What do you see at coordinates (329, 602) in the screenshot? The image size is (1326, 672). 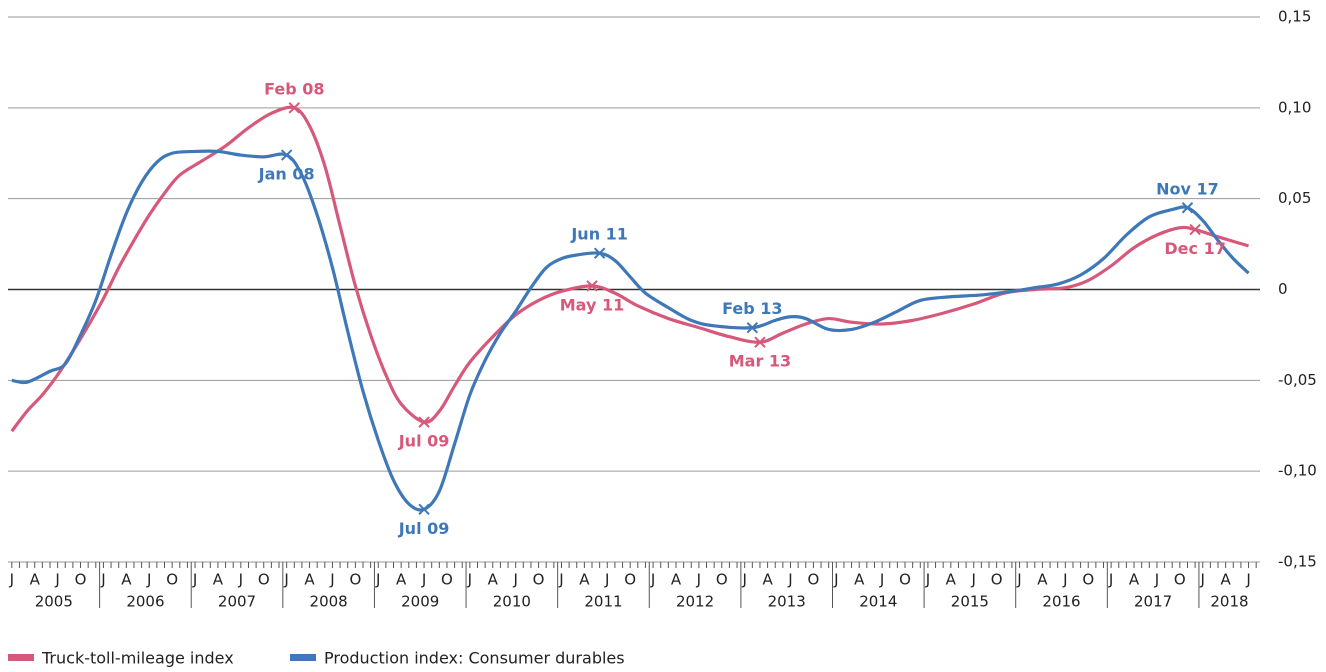 I see `year-label: 2008` at bounding box center [329, 602].